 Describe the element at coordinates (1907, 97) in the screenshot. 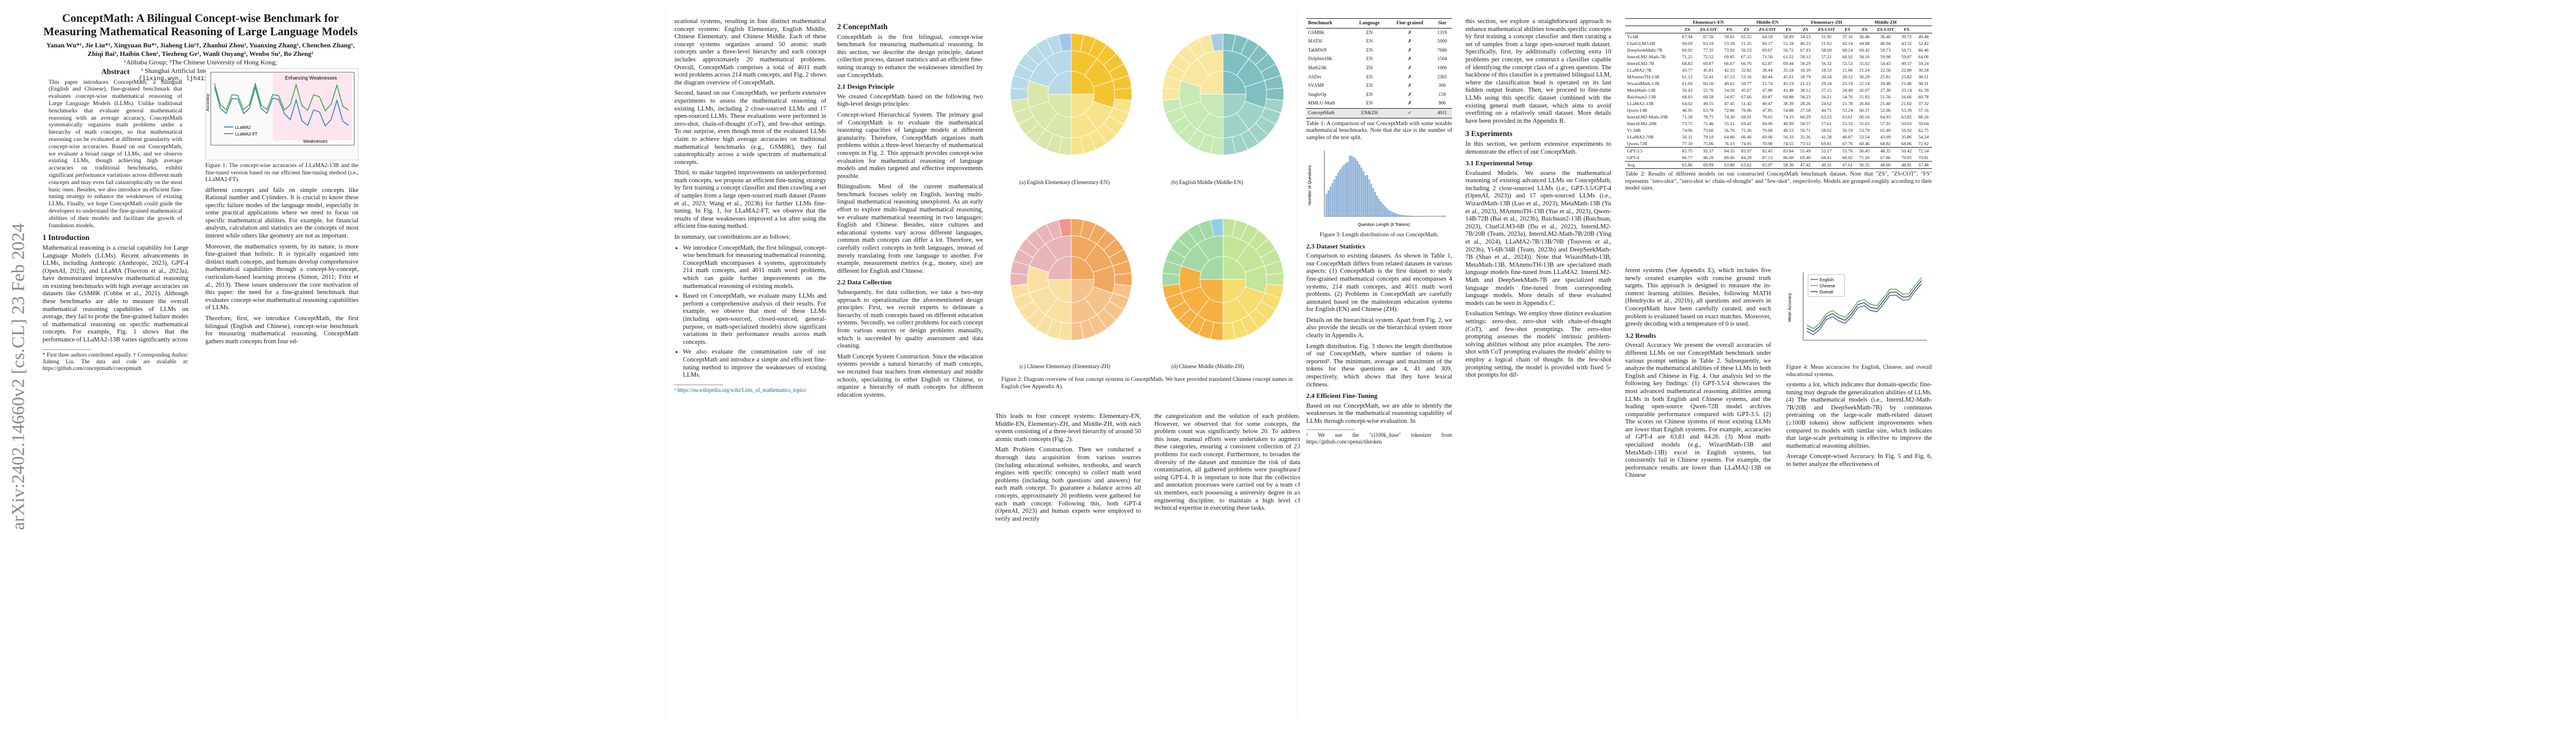

I see `table-cell: 56.66` at that location.